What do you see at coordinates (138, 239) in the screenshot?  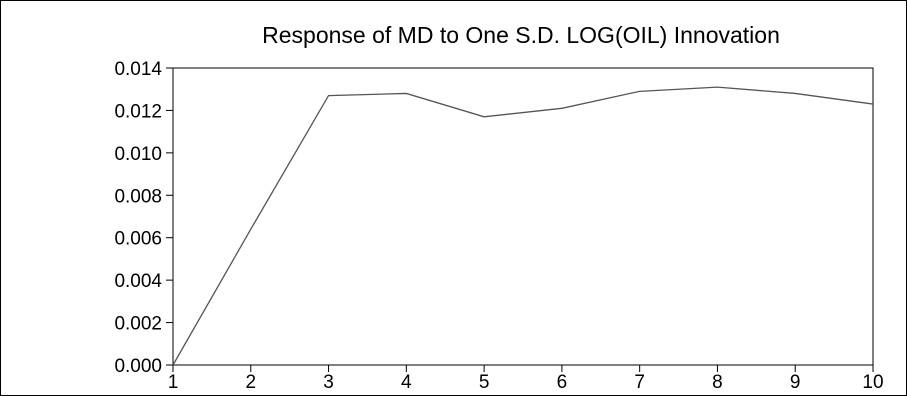 I see `y-tick-label: 0.006` at bounding box center [138, 239].